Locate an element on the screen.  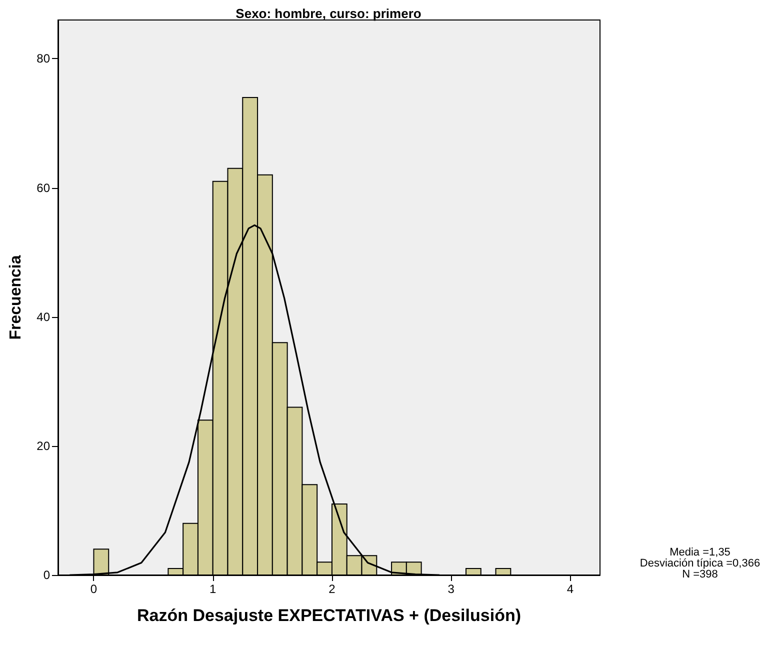
y-tick-label: 40 is located at coordinates (43, 317).